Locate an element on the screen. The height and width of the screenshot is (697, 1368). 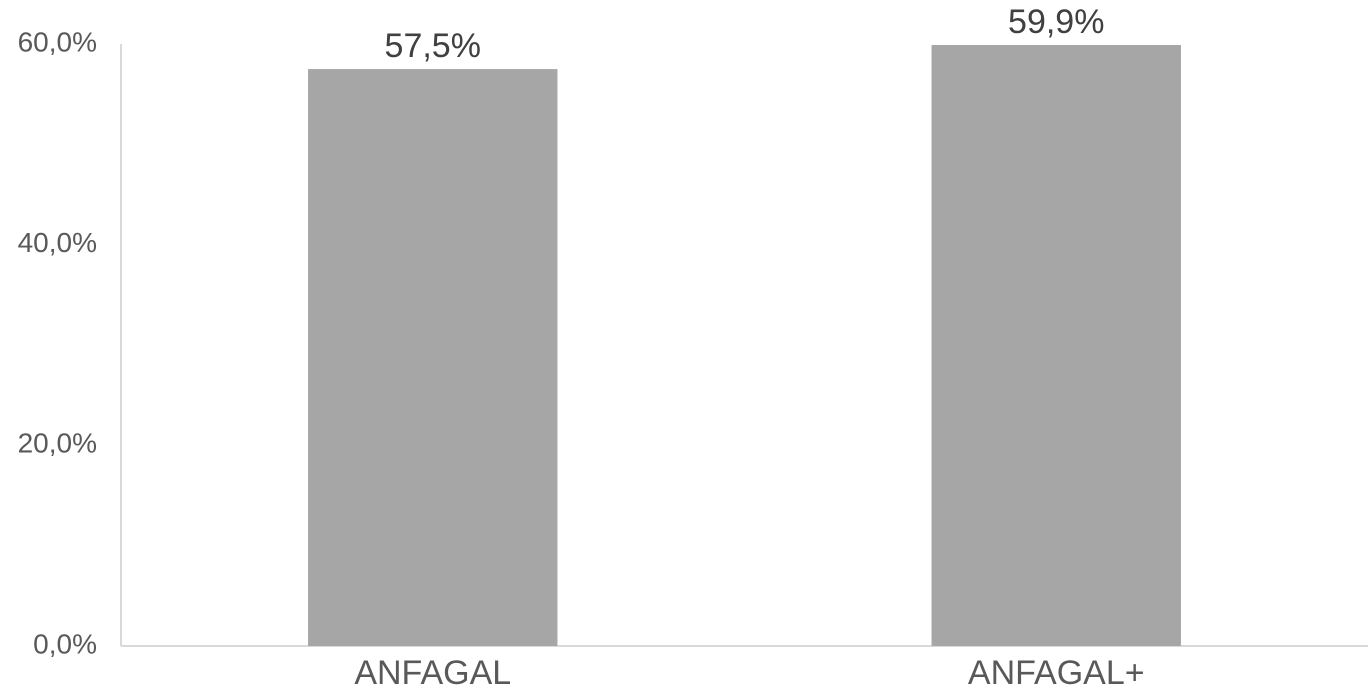
data-label: 57,5% is located at coordinates (433, 46).